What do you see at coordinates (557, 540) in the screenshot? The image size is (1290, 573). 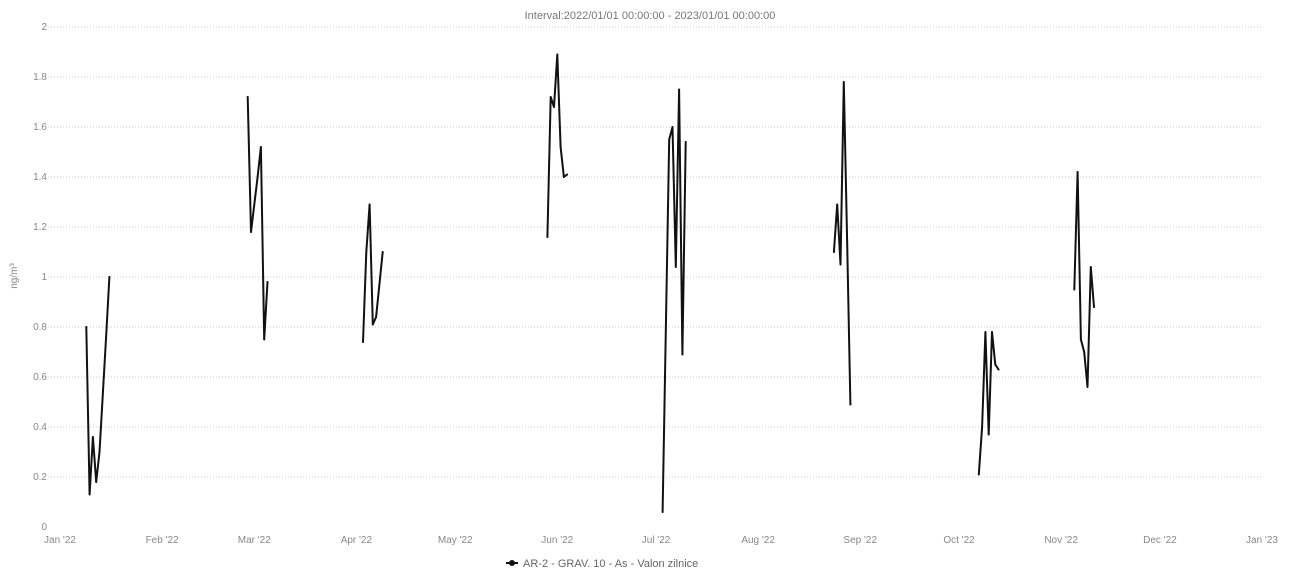 I see `x-tick-label: Jun '22` at bounding box center [557, 540].